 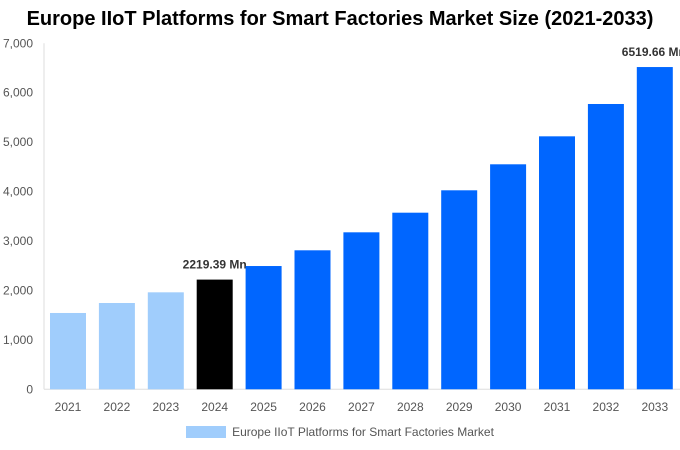 I want to click on bar-2032, so click(x=605, y=246).